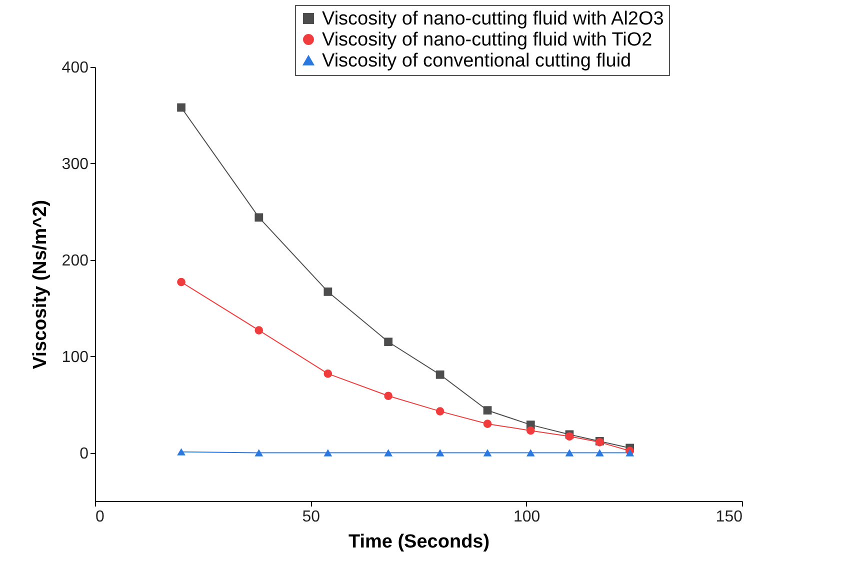  Describe the element at coordinates (477, 61) in the screenshot. I see `legend-label: Viscosity of conventional cutting fluid` at that location.